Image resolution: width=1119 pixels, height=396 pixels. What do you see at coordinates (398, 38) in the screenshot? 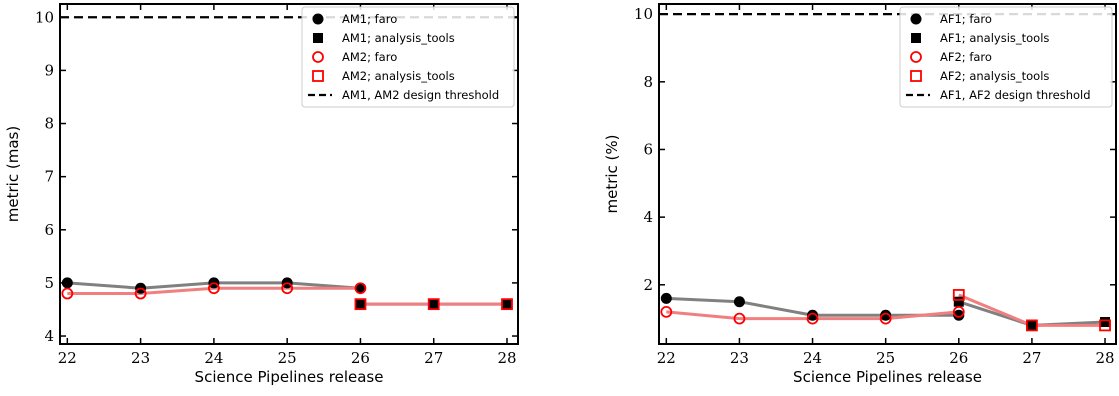
I see `legend-label: AM1; analysis_tools` at bounding box center [398, 38].